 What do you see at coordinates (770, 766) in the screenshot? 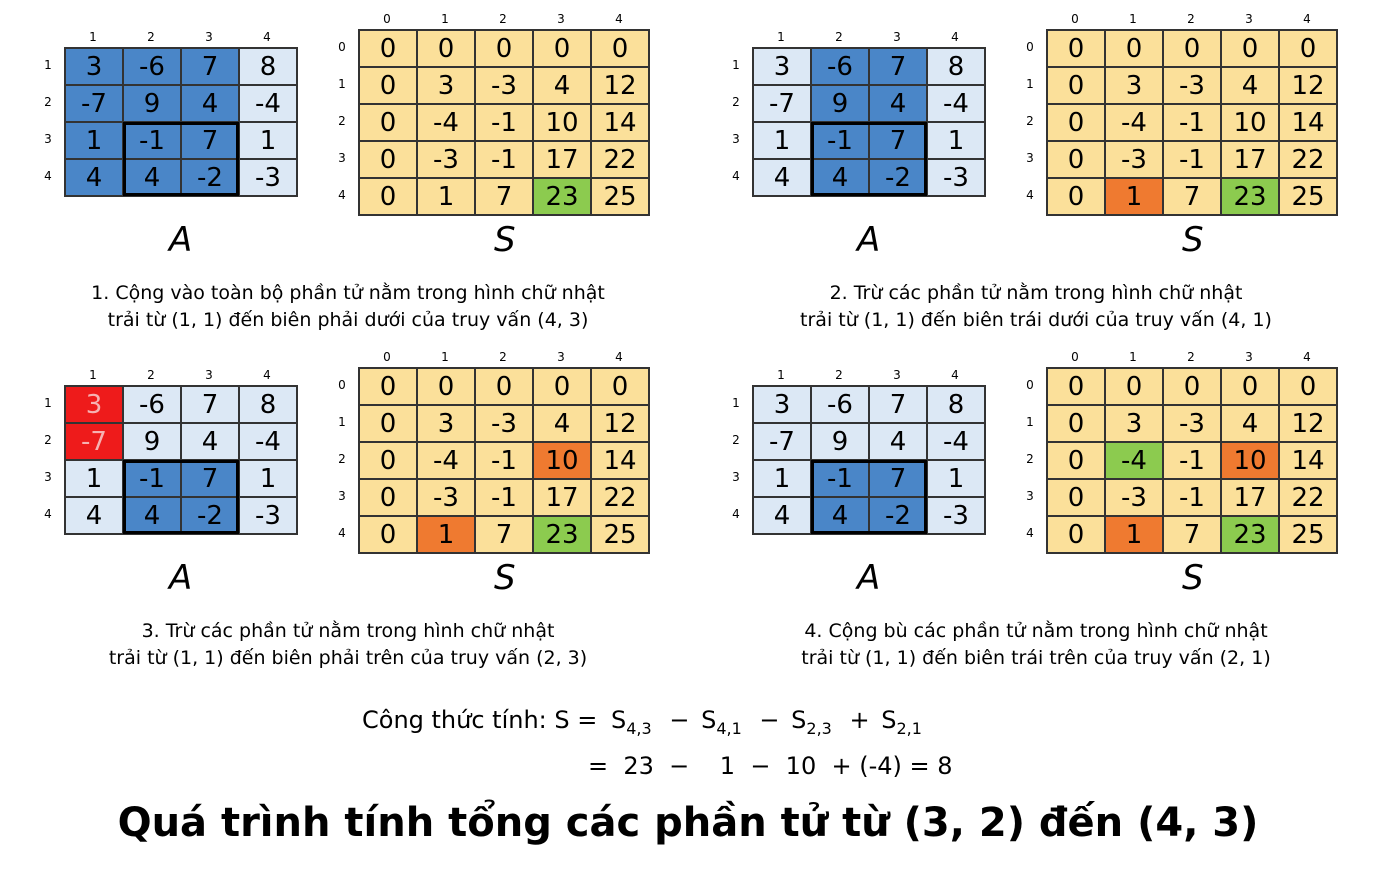
I see `formula-line-2: = 23 − 1 − 10 + (-4) = 8` at bounding box center [770, 766].